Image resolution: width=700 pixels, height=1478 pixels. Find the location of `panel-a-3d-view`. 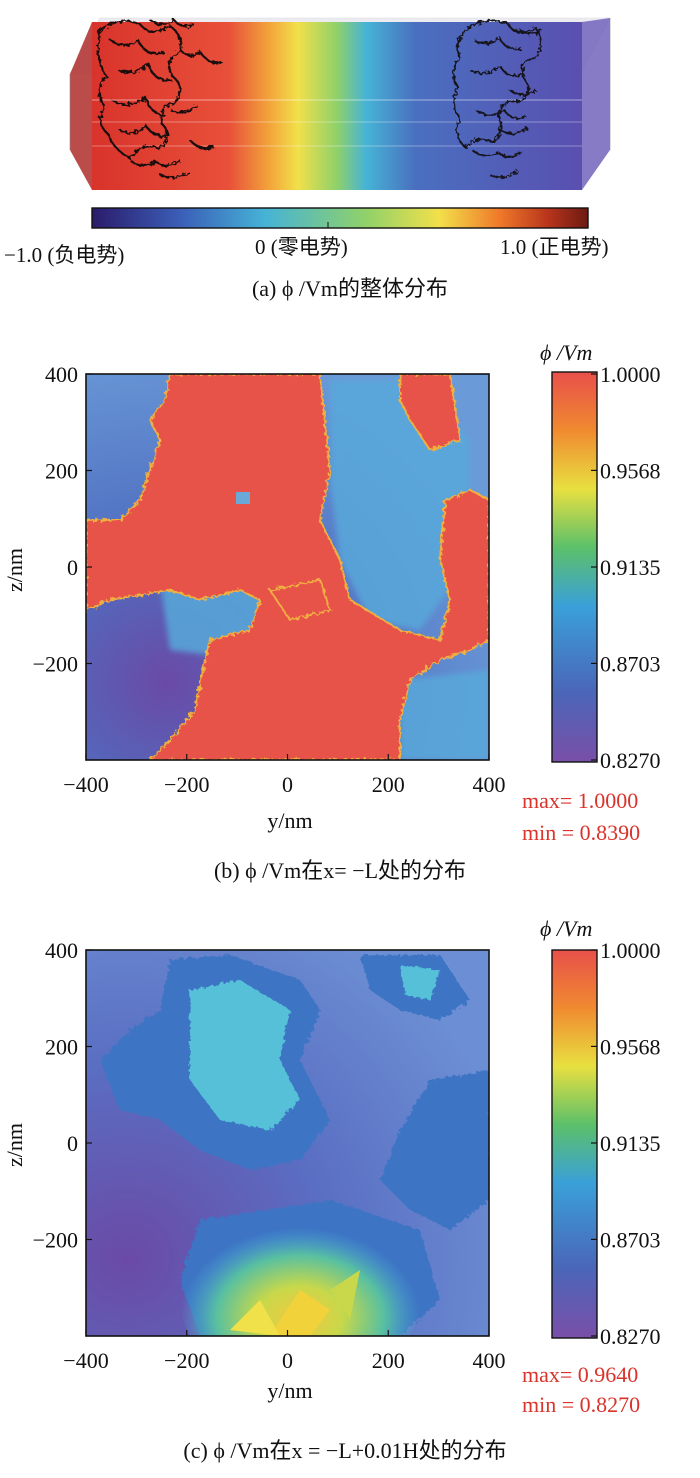

panel-a-3d-view is located at coordinates (340, 123).